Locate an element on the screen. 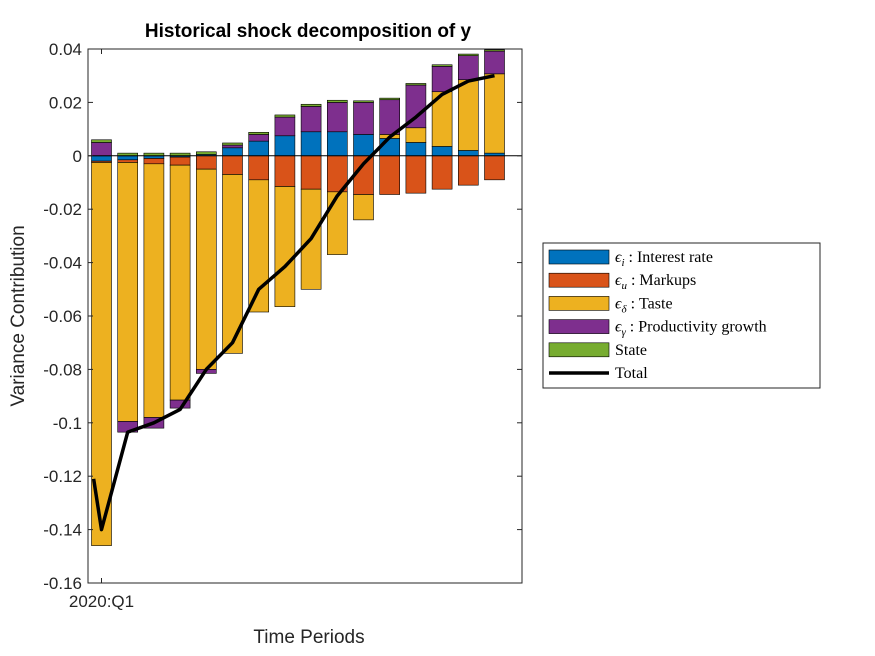 Image resolution: width=875 pixels, height=656 pixels. legend-box is located at coordinates (681, 315).